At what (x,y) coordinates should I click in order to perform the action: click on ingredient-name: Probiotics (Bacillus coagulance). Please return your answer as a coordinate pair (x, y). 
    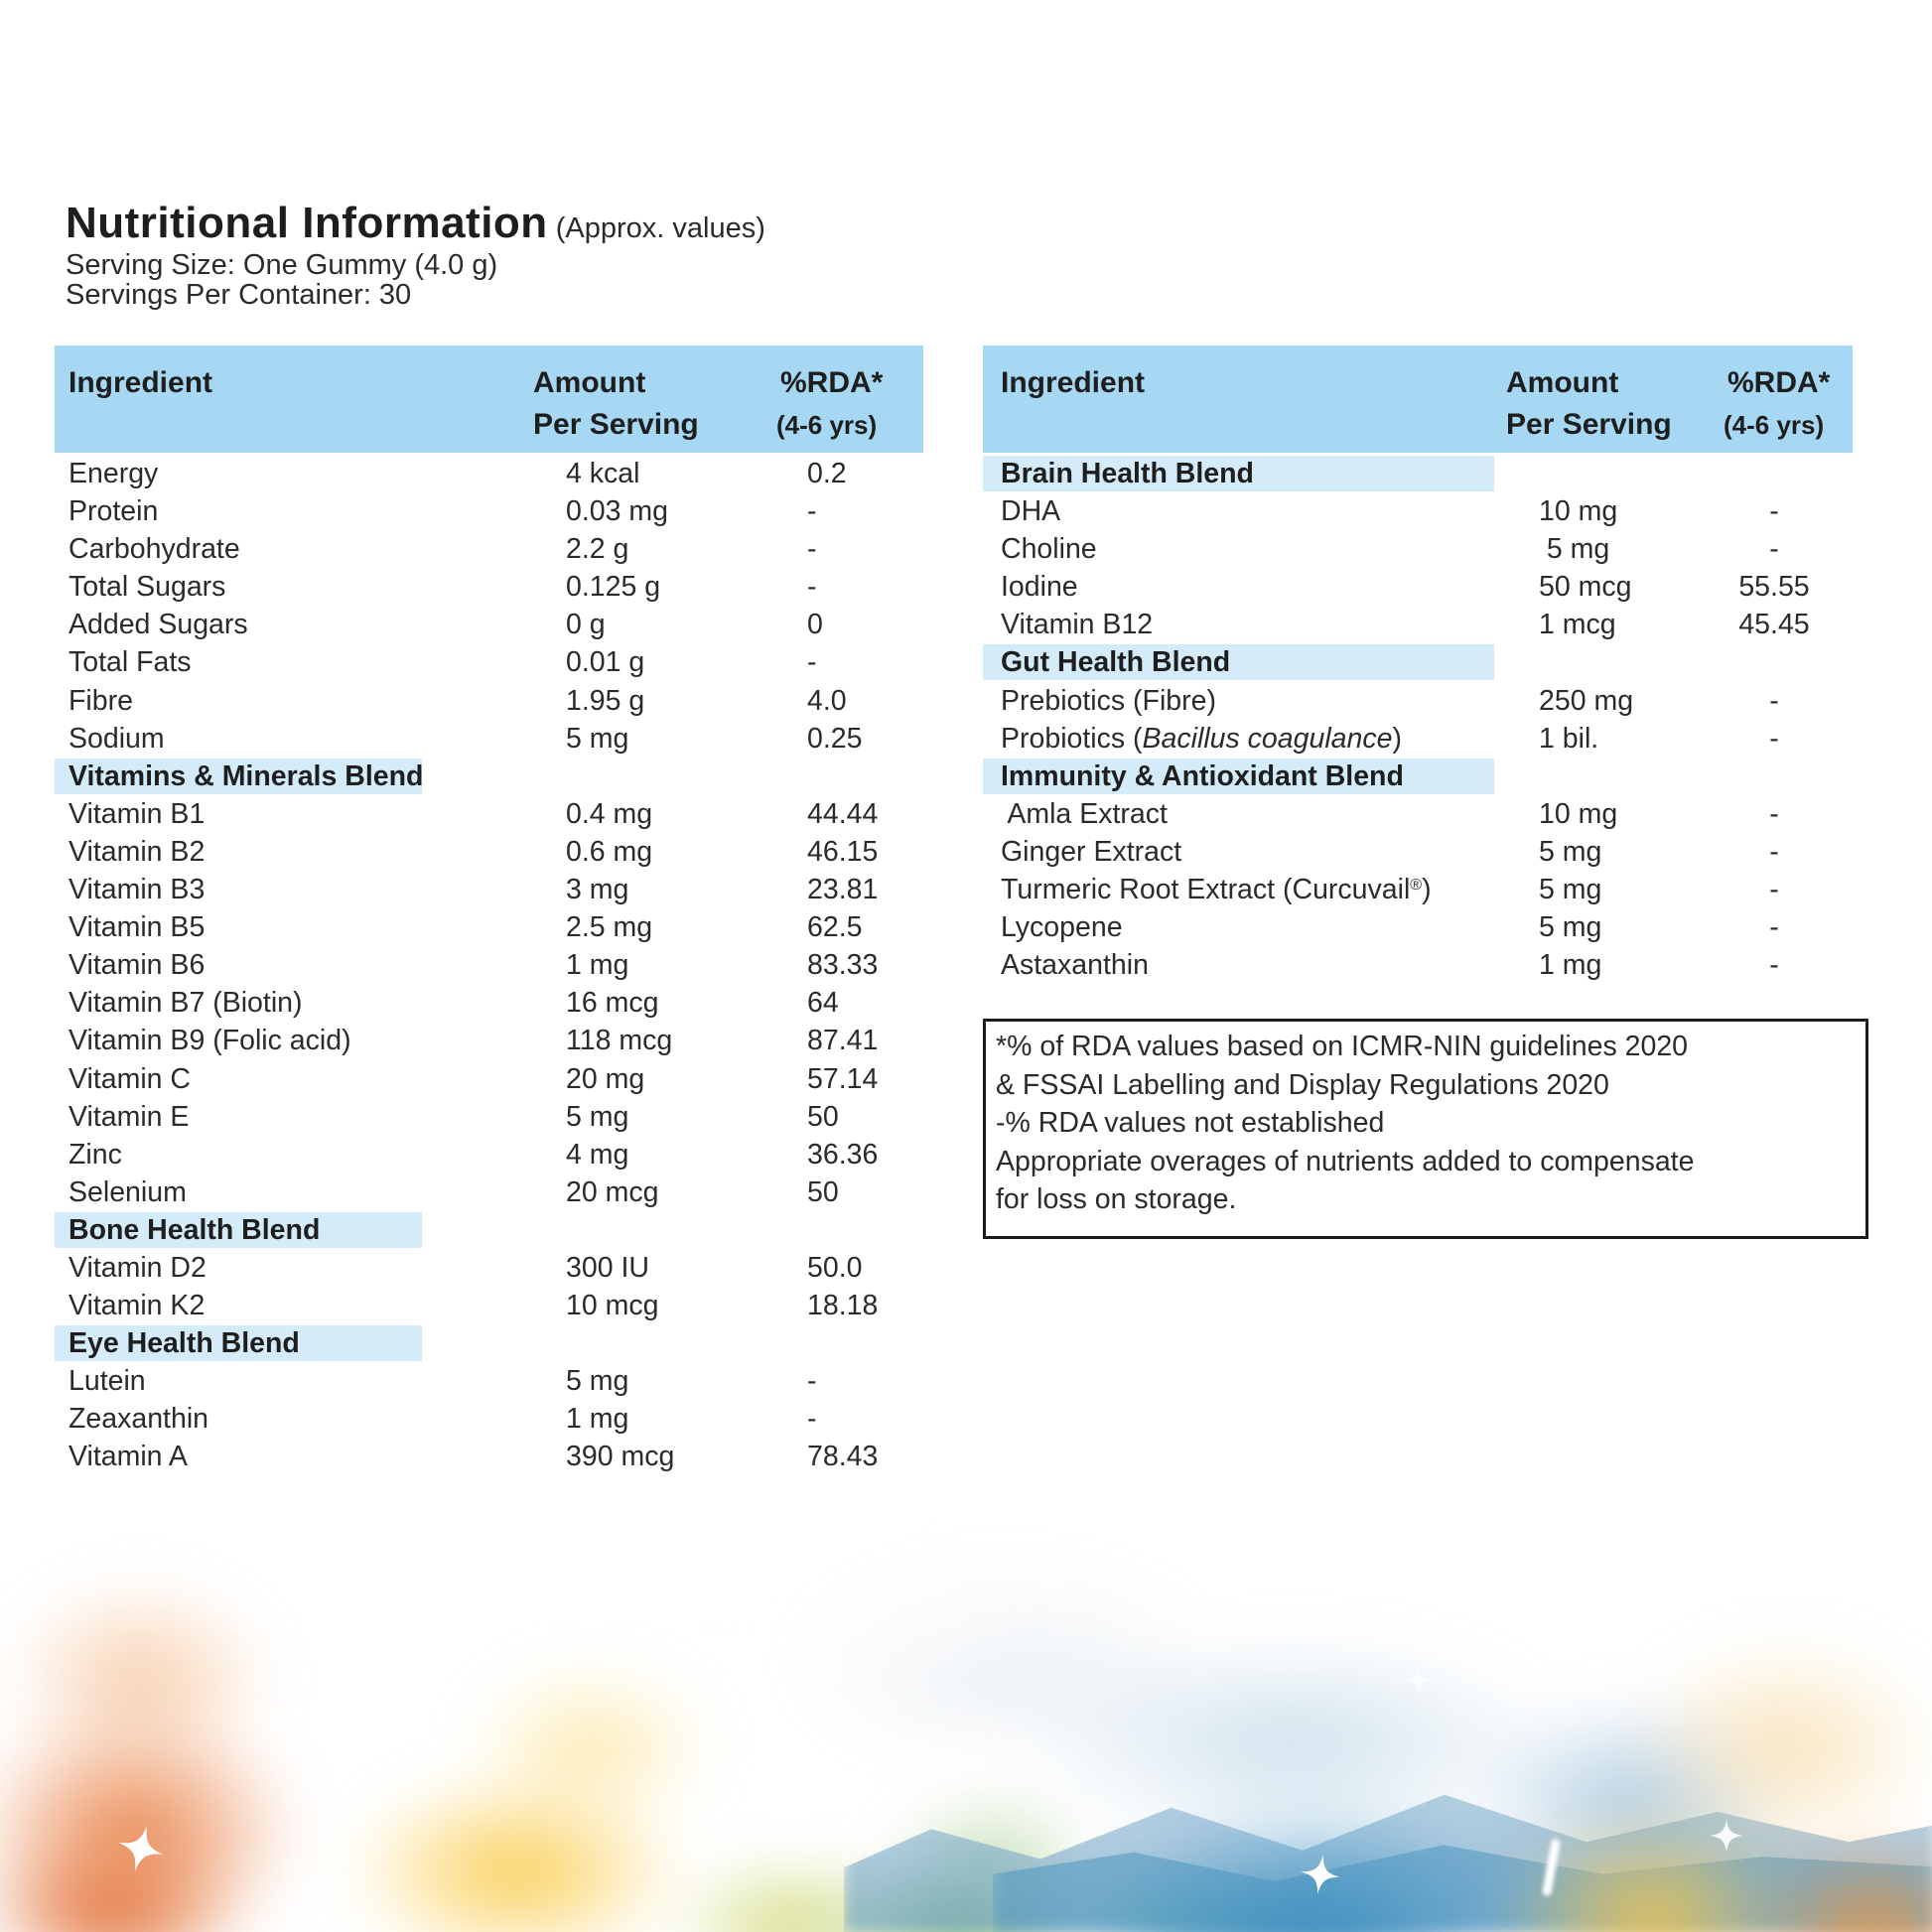
    Looking at the image, I should click on (1201, 739).